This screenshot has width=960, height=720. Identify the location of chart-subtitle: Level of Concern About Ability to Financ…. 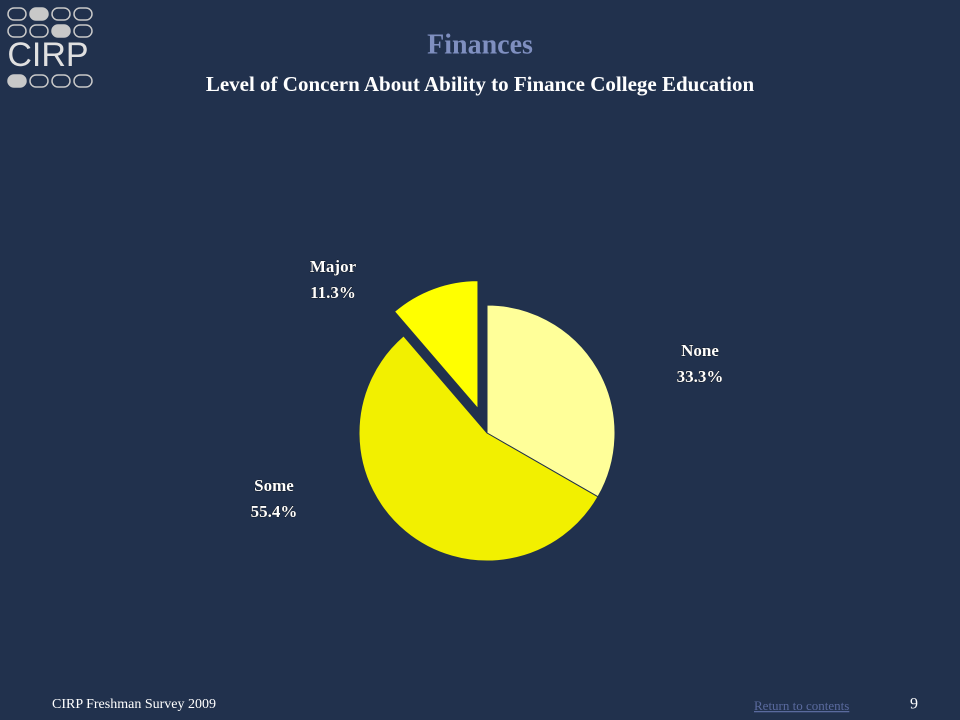
(480, 84).